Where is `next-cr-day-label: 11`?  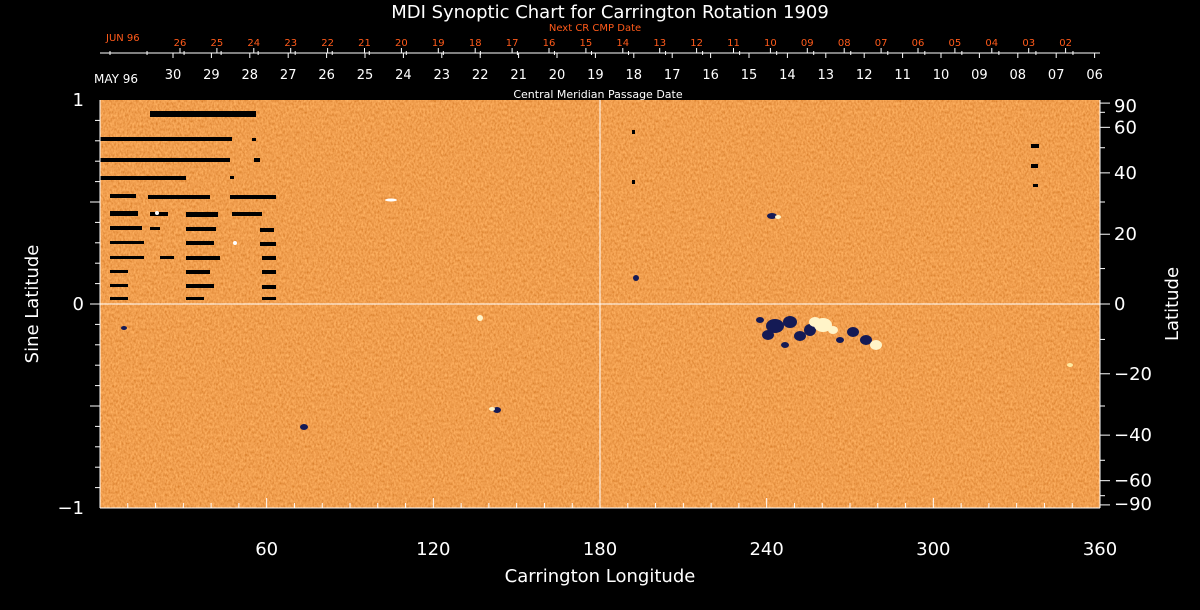 next-cr-day-label: 11 is located at coordinates (733, 43).